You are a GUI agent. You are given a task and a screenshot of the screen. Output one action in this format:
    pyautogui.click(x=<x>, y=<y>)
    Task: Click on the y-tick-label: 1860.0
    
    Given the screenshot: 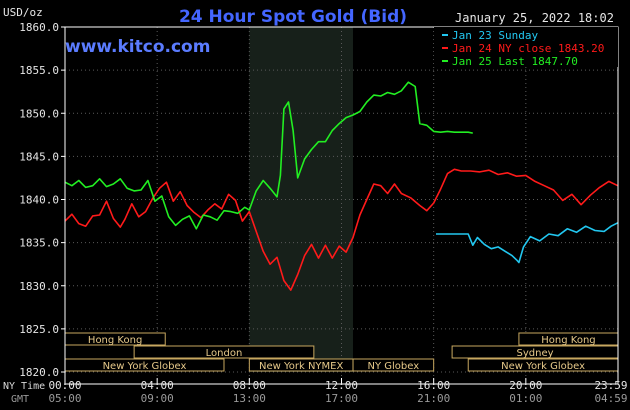 What is the action you would take?
    pyautogui.click(x=39, y=27)
    